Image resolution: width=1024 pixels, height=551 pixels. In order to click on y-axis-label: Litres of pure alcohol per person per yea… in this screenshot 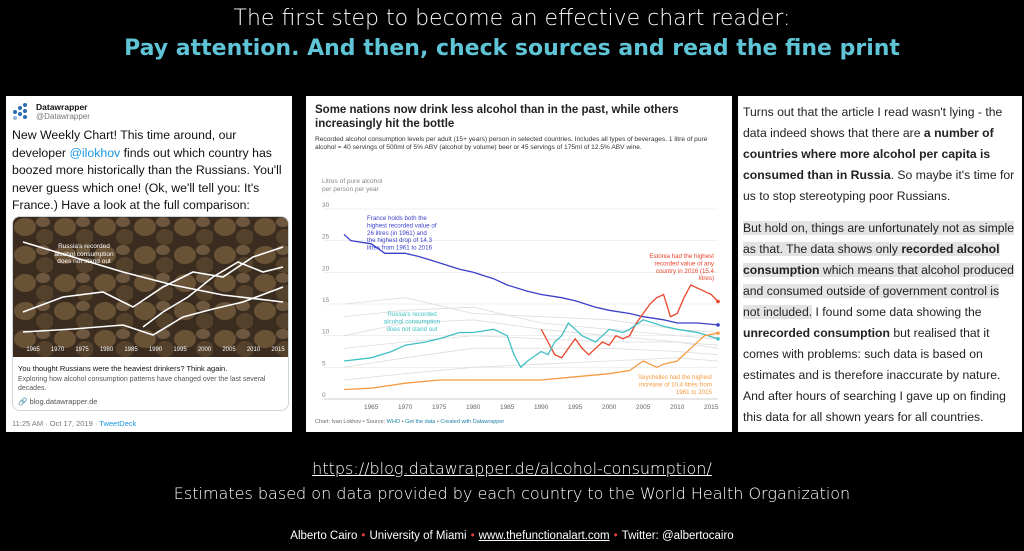, I will do `click(352, 185)`.